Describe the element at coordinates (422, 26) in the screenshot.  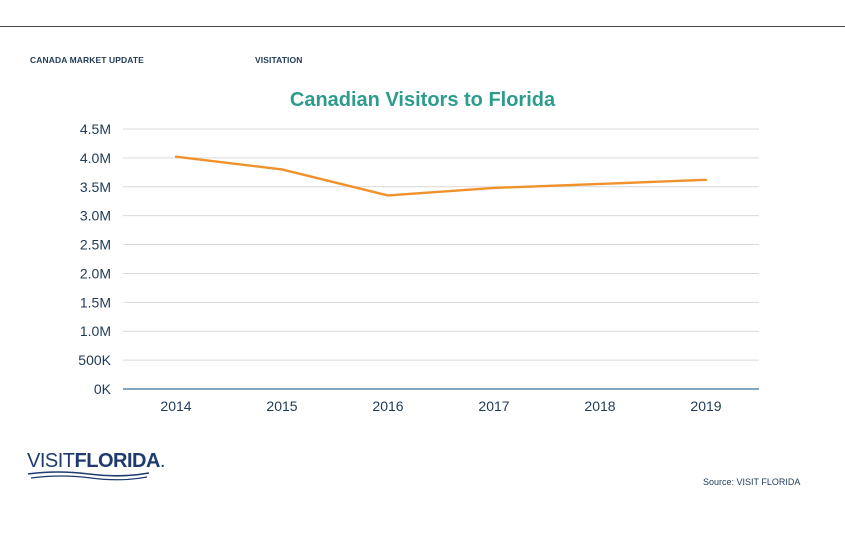
I see `top-divider` at that location.